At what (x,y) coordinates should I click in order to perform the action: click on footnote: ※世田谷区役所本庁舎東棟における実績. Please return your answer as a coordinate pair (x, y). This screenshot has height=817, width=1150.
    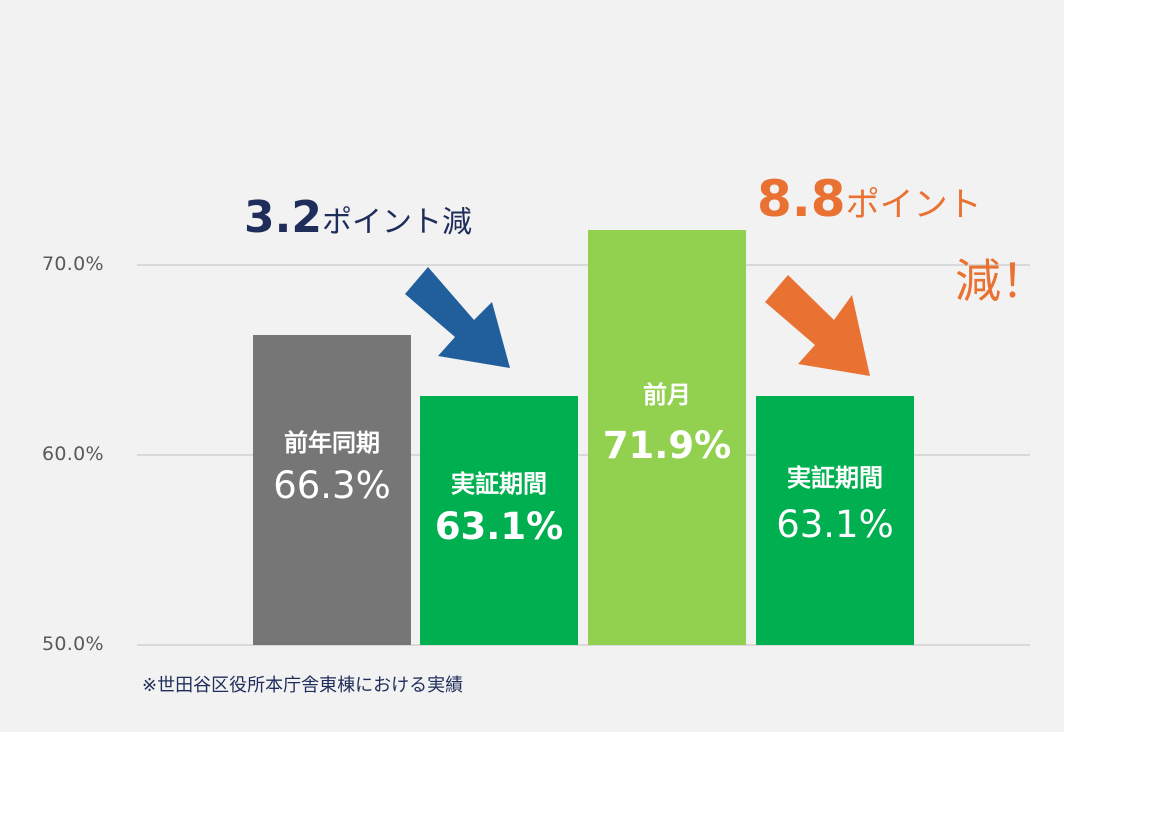
    Looking at the image, I should click on (303, 685).